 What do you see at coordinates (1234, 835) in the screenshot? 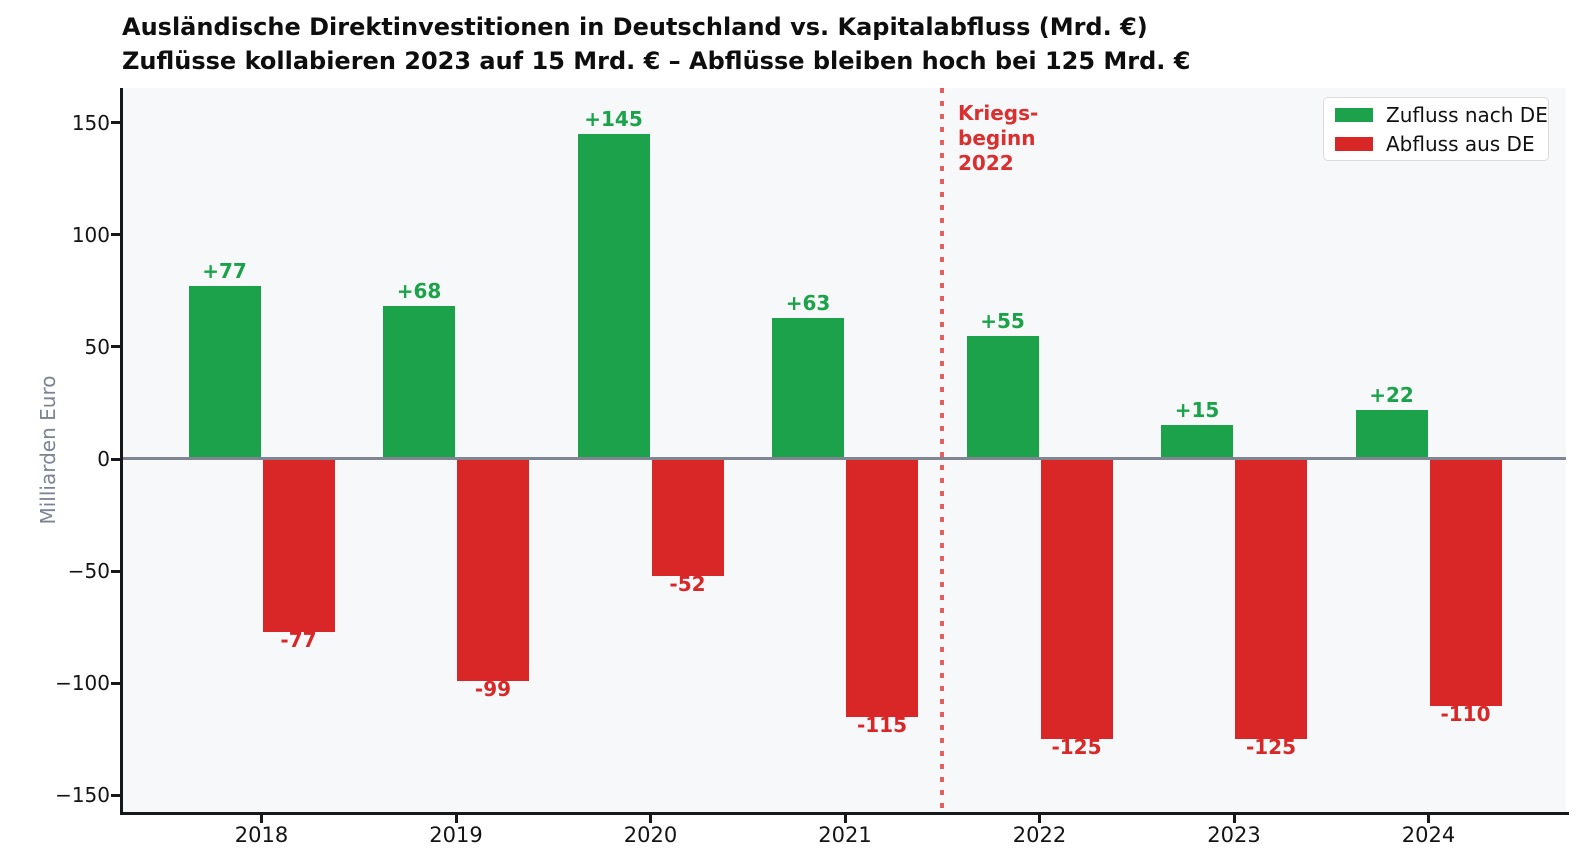
I see `x-tick-label: 2023` at bounding box center [1234, 835].